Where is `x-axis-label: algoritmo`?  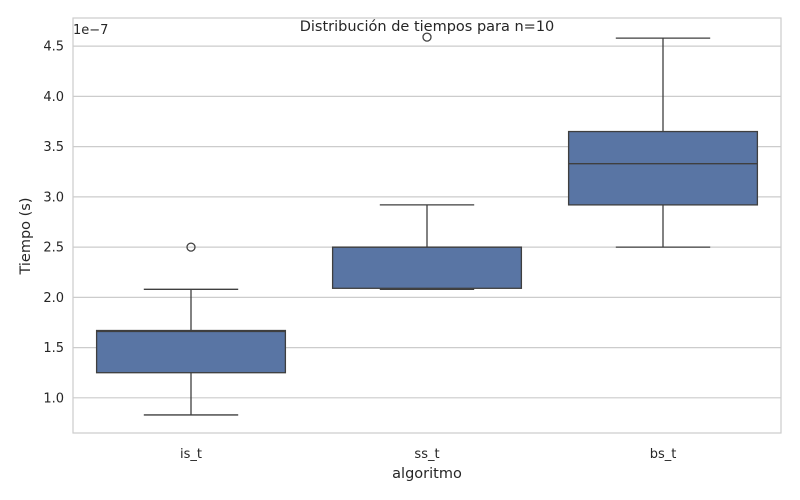
x-axis-label: algoritmo is located at coordinates (427, 474).